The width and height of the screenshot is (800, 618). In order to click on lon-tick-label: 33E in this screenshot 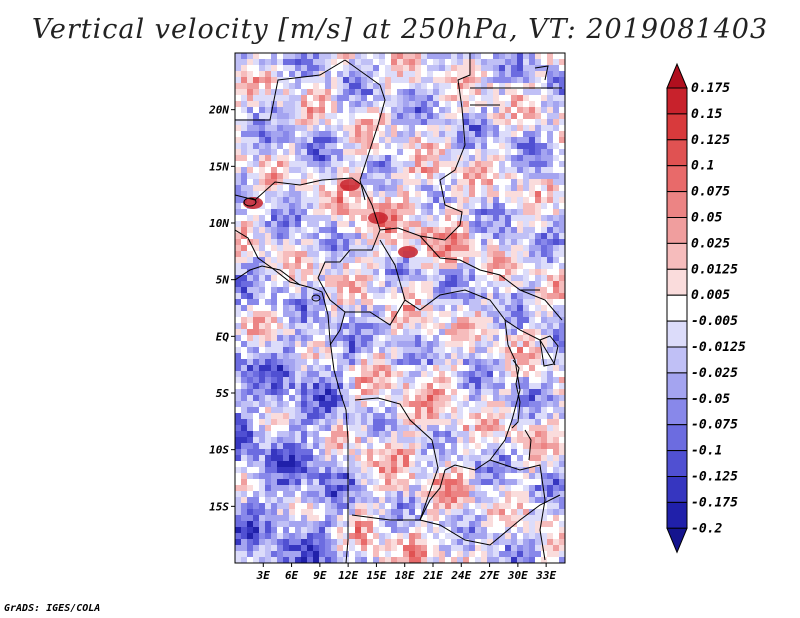, I will do `click(545, 575)`.